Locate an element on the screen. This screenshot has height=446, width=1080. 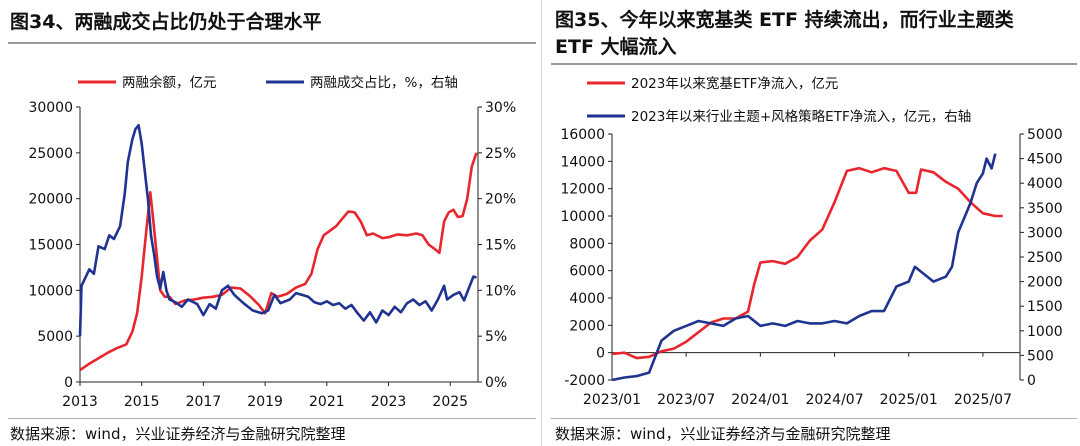
right-chart-ytick-left-label-6: 10000 is located at coordinates (582, 217).